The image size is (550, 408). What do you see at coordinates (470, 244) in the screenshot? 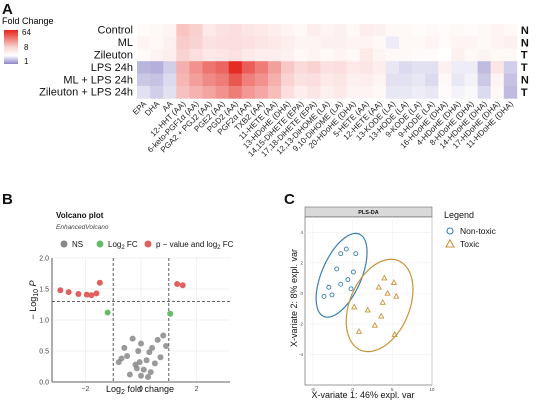
I see `legend-toxic-label: Toxic` at bounding box center [470, 244].